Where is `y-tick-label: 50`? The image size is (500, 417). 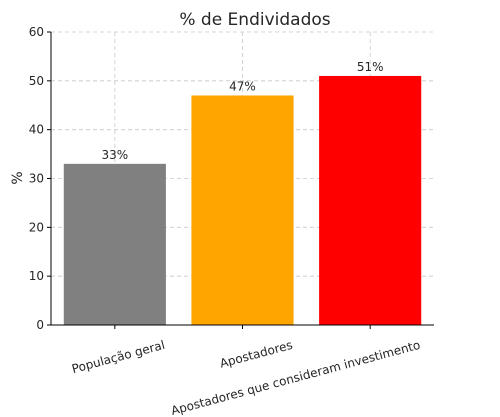
y-tick-label: 50 is located at coordinates (36, 81).